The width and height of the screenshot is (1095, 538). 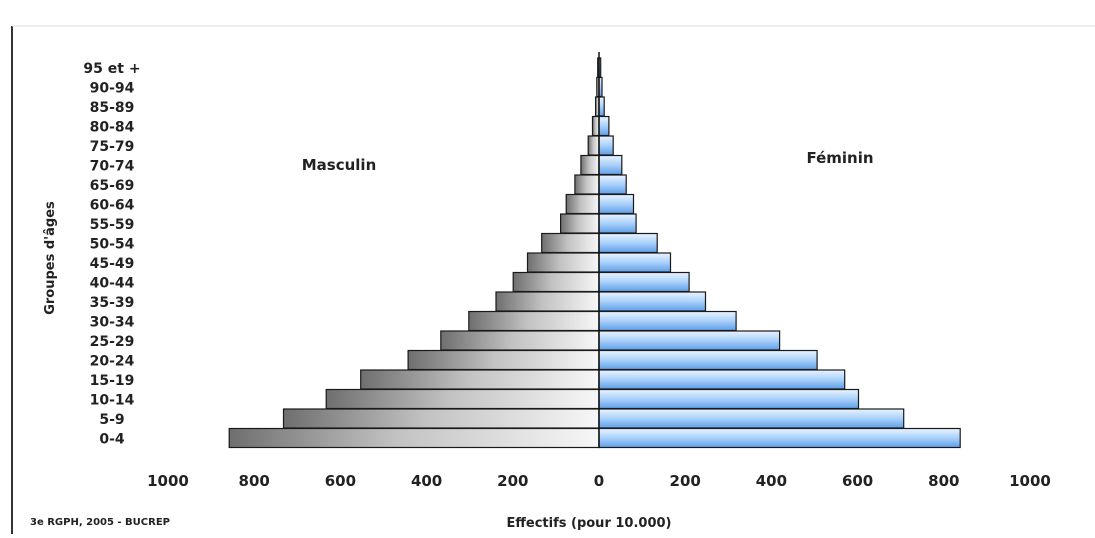 I want to click on age-group-label: 55-59, so click(x=112, y=225).